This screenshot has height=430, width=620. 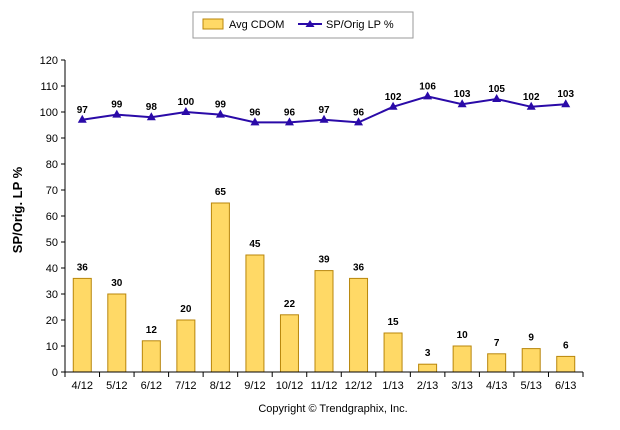 What do you see at coordinates (332, 409) in the screenshot?
I see `copyright-text: Copyright © Trendgraphix, Inc.` at bounding box center [332, 409].